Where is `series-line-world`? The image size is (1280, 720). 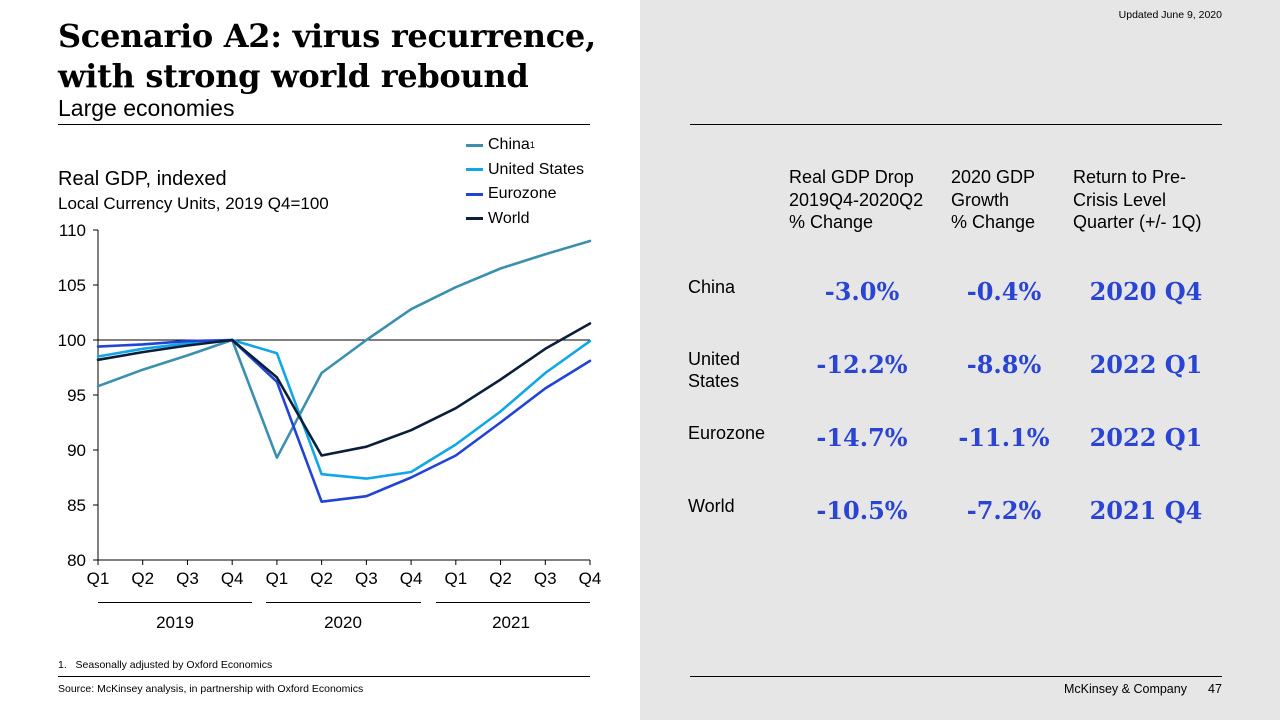 series-line-world is located at coordinates (344, 389).